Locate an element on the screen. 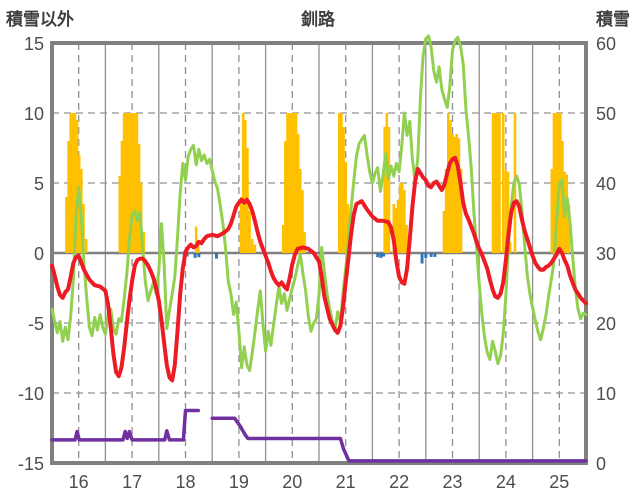 This screenshot has width=636, height=501. left-axis-tick-label: 5 is located at coordinates (38, 184).